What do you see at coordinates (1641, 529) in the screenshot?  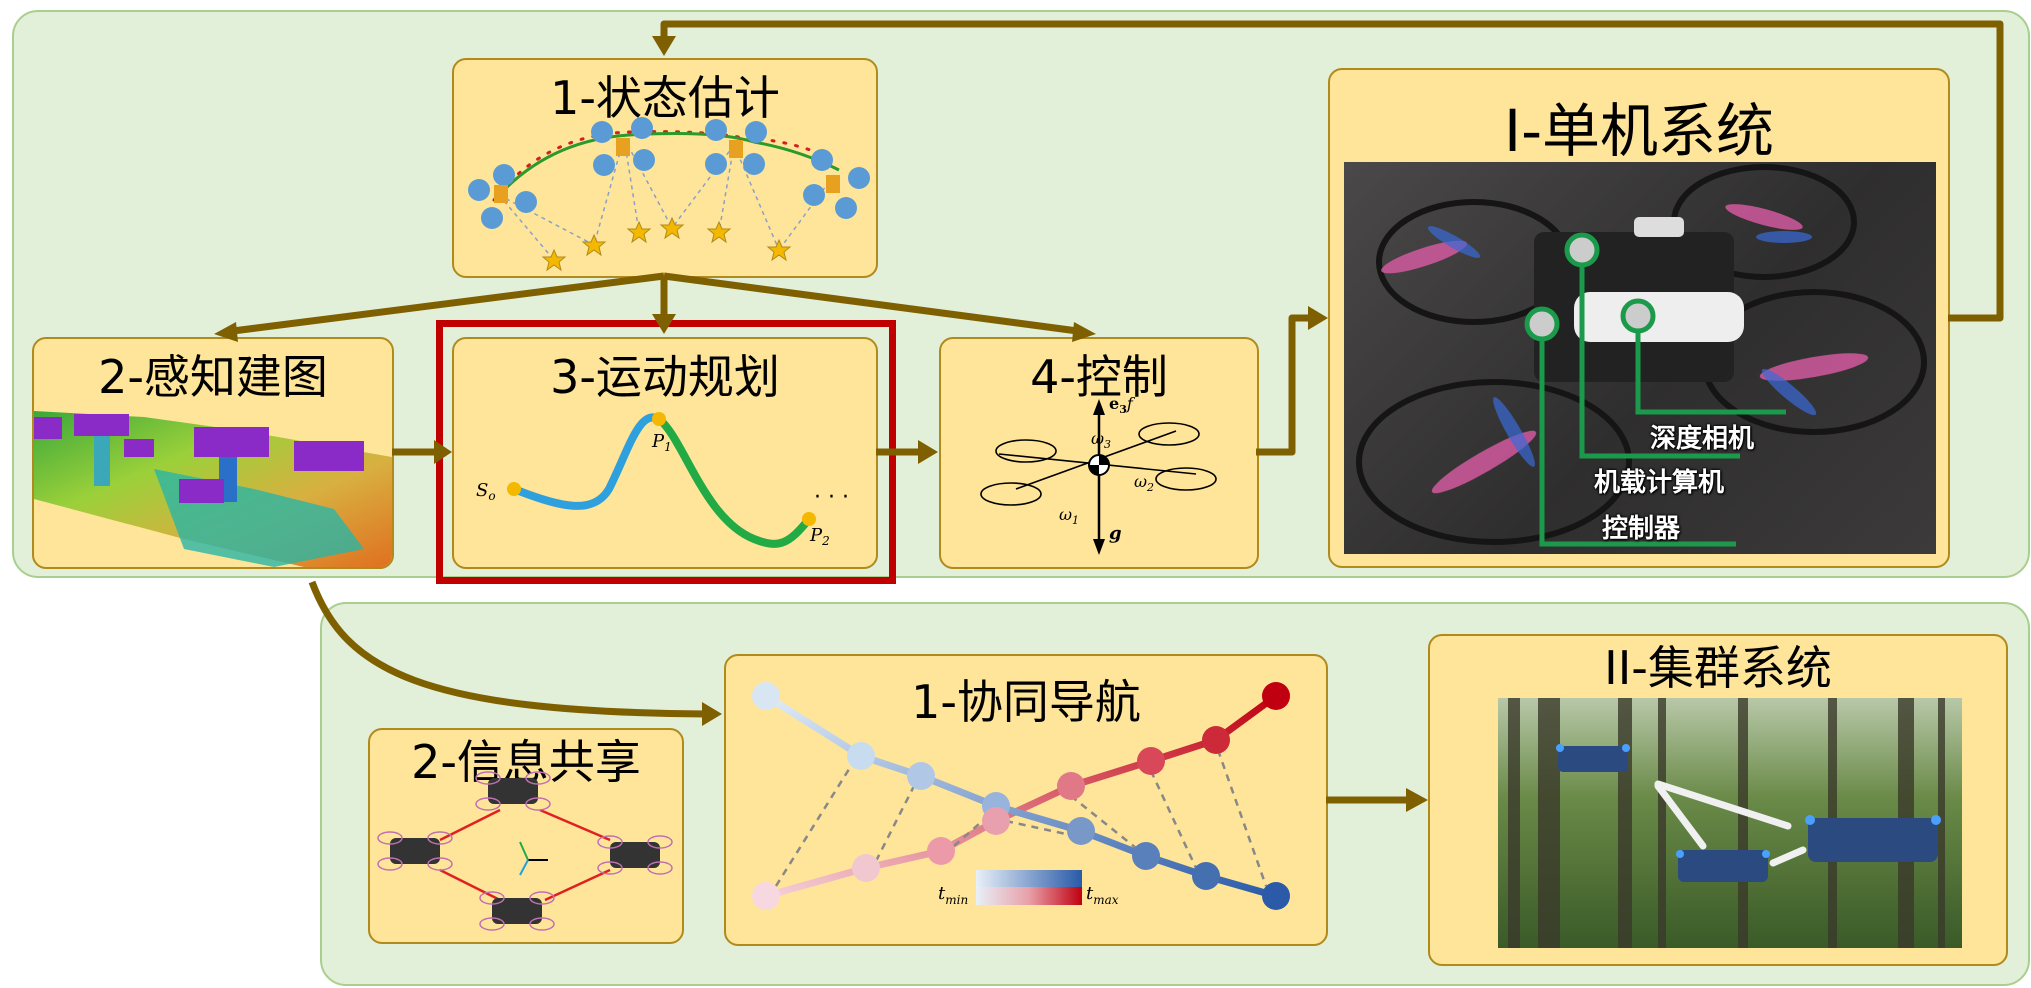 I see `controller-label: 控制器` at bounding box center [1641, 529].